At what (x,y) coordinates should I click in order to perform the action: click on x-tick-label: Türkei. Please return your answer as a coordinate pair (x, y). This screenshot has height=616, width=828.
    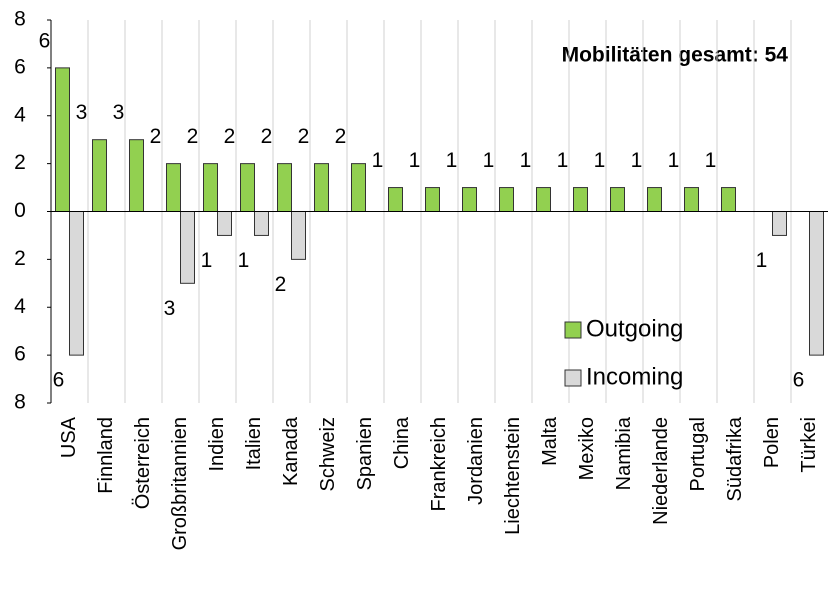
    Looking at the image, I should click on (809, 445).